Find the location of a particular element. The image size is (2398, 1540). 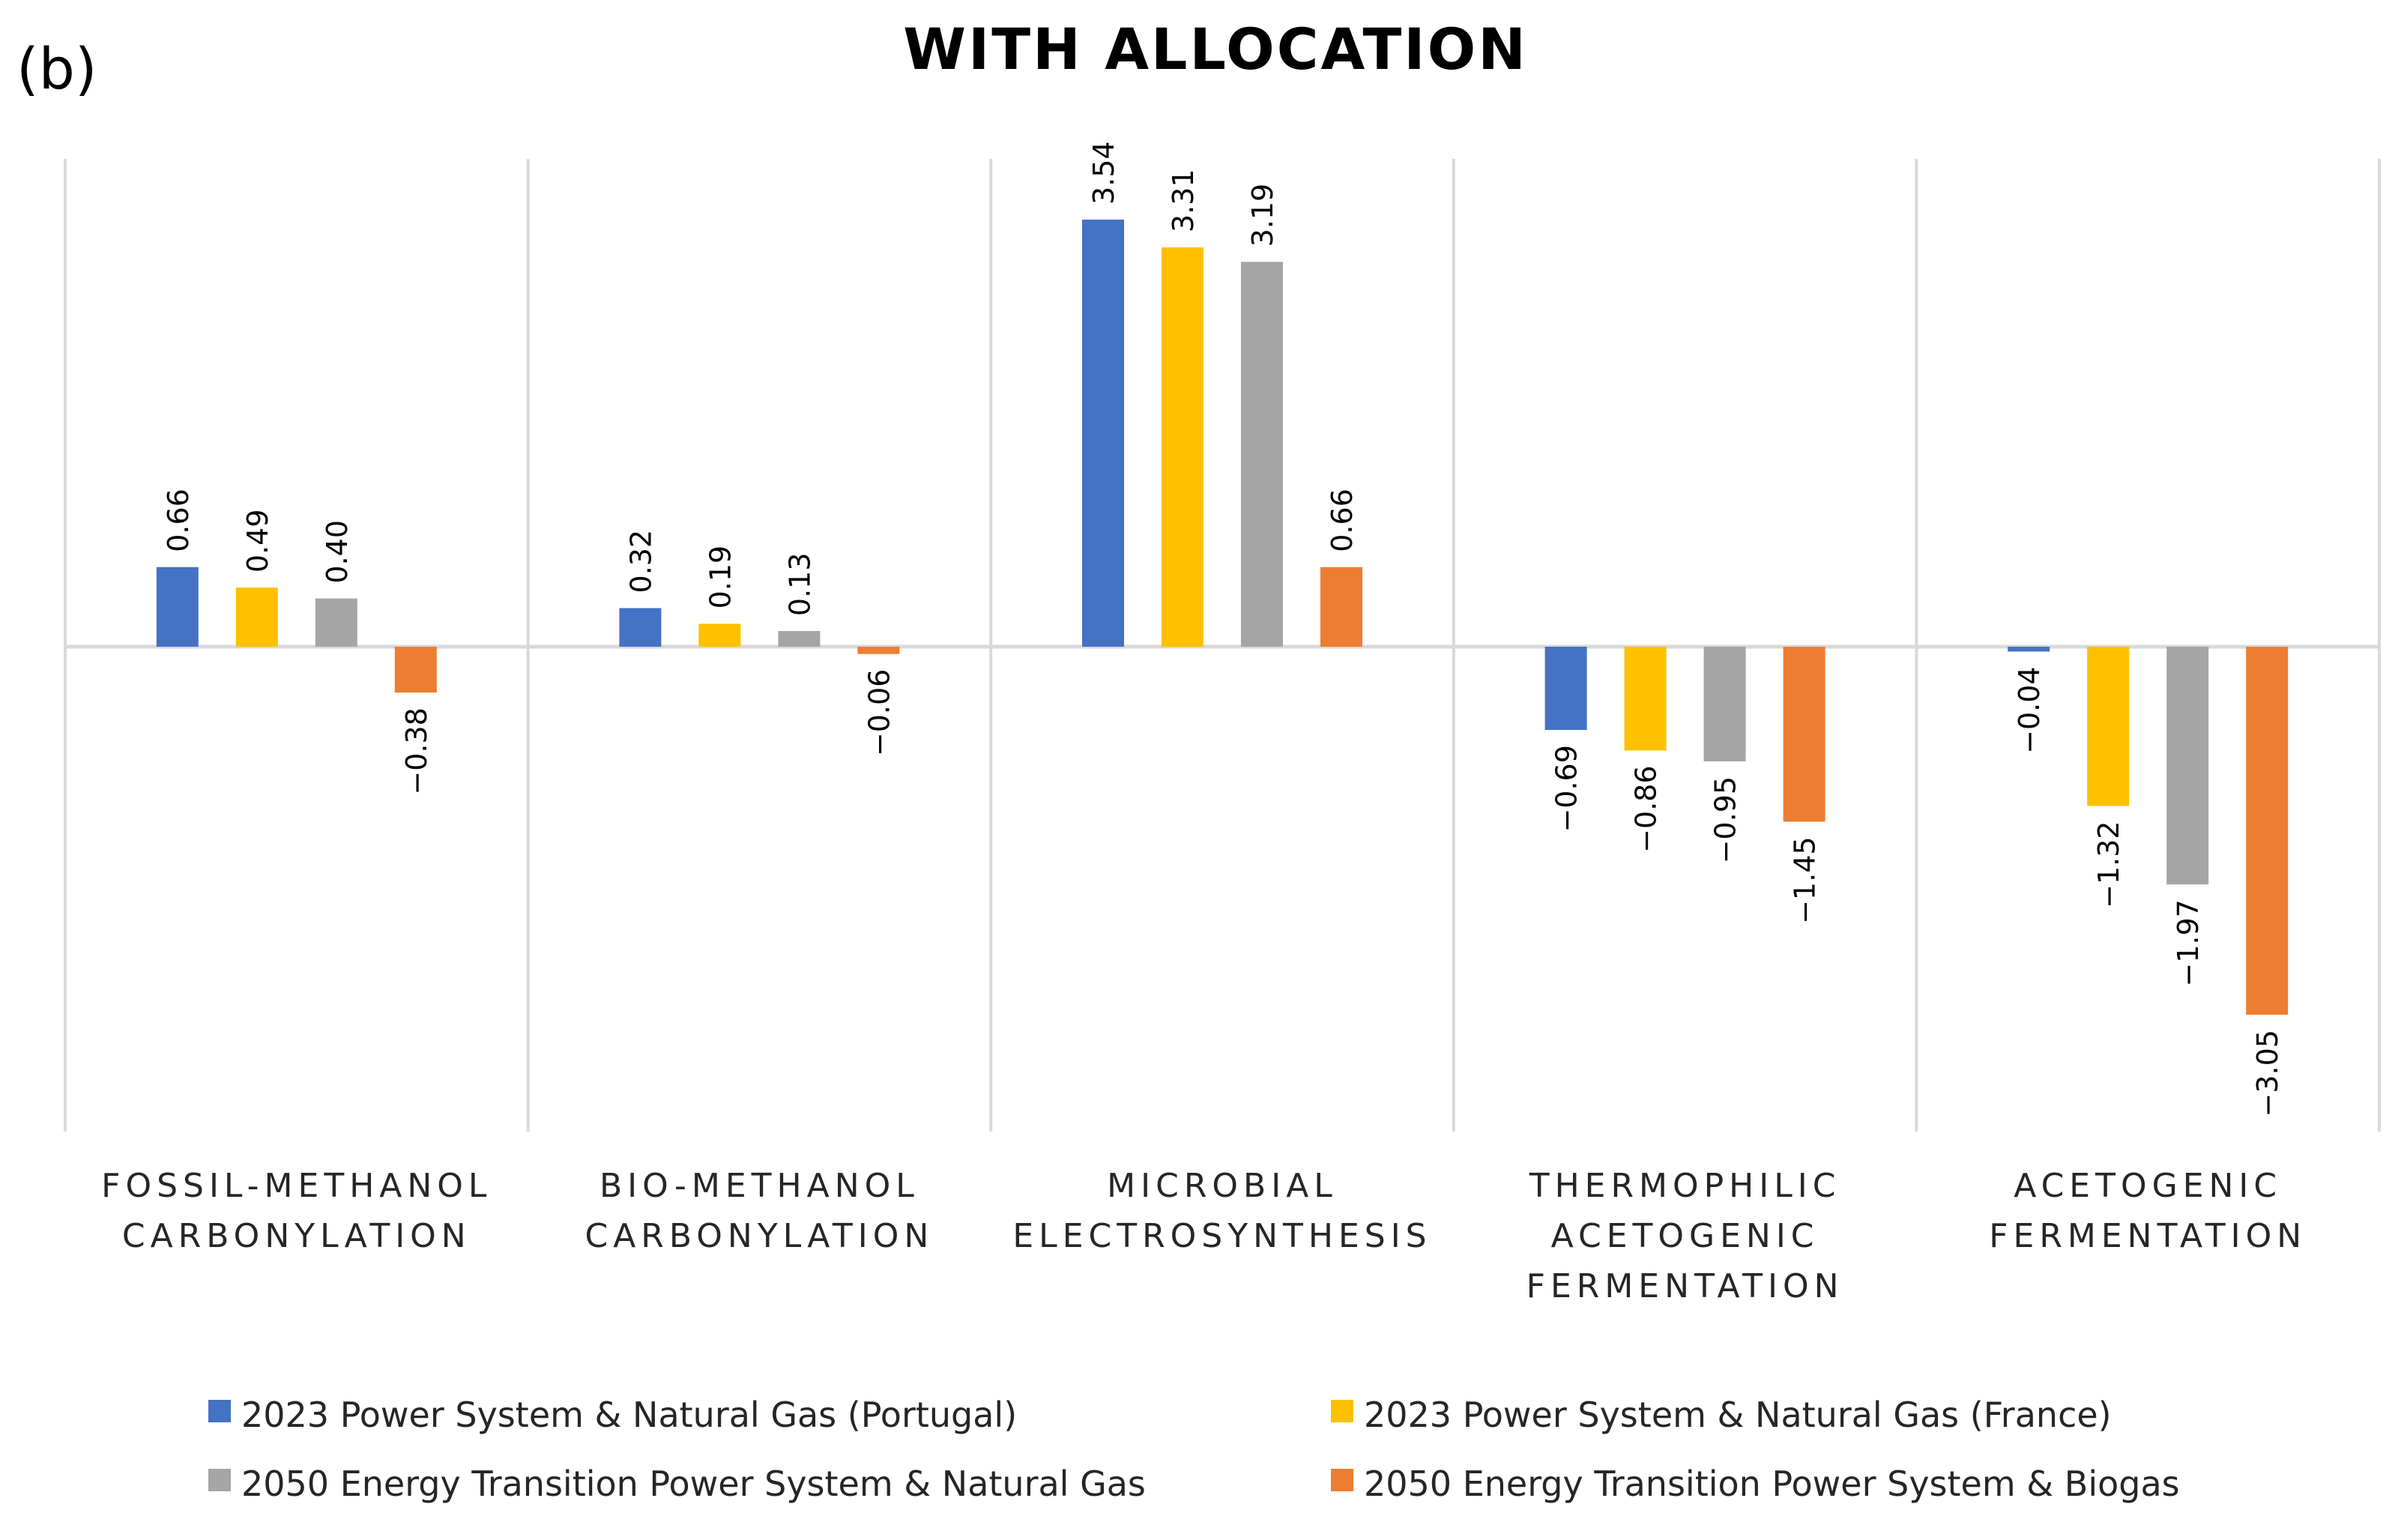

panel-label: (b) is located at coordinates (56, 68).